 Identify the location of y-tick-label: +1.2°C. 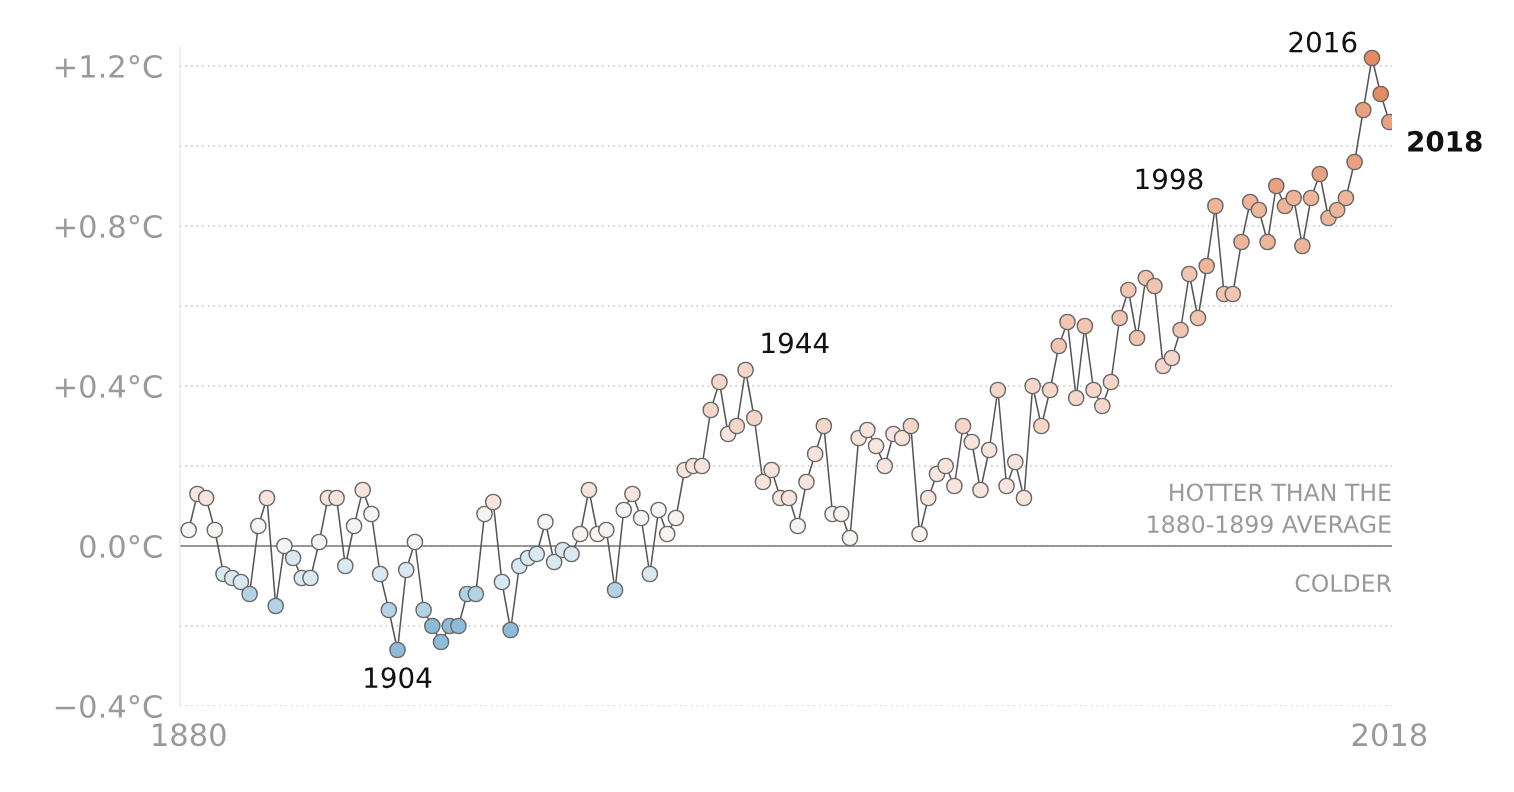
(108, 66).